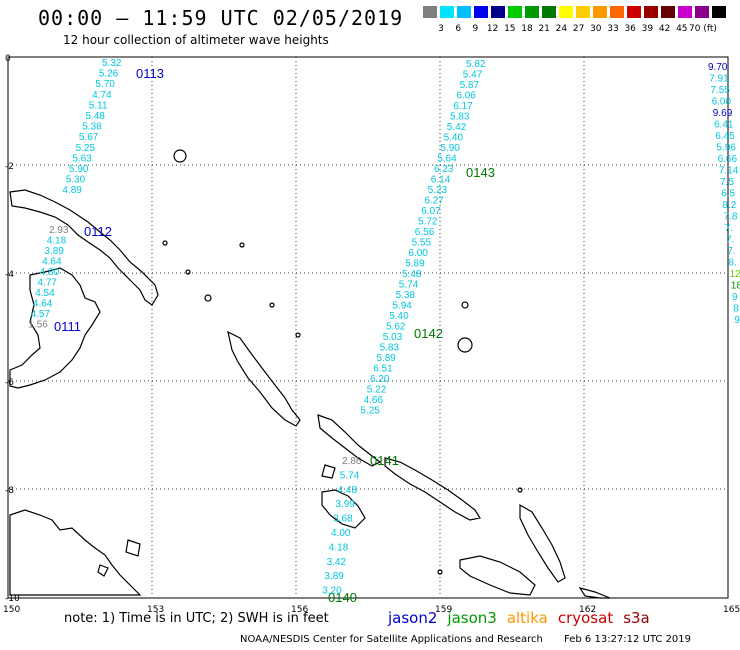 This screenshot has width=740, height=650. I want to click on color-scale-tick: 33, so click(613, 29).